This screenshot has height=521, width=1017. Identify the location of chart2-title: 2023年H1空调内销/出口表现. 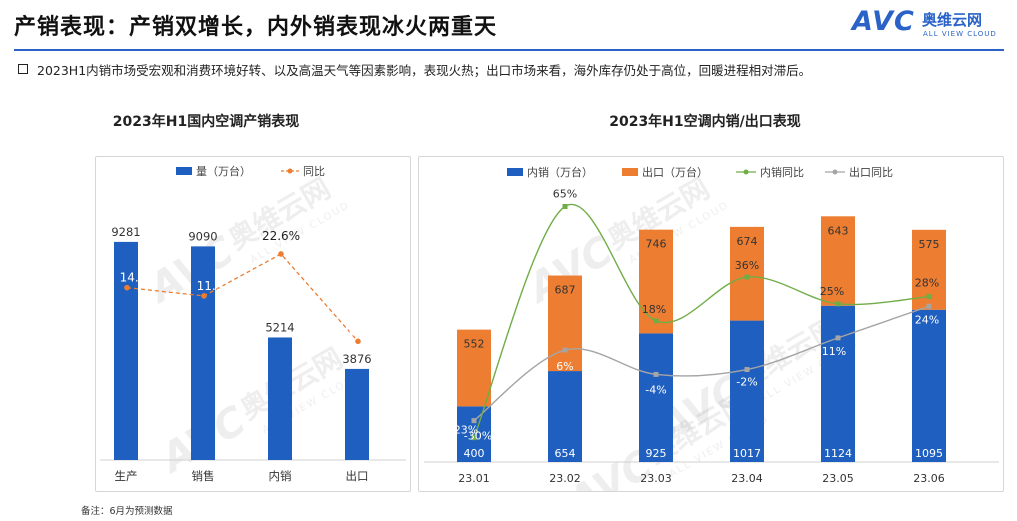
(705, 122).